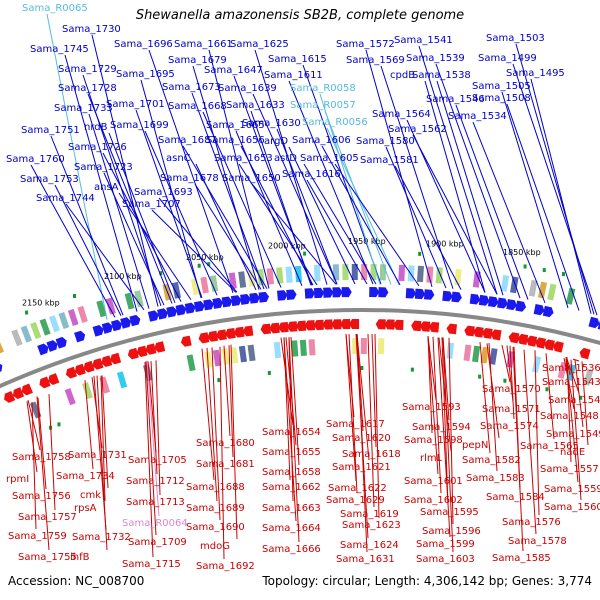 The image size is (600, 600). Describe the element at coordinates (225, 464) in the screenshot. I see `bottom-gene-label: Sama_1681` at that location.